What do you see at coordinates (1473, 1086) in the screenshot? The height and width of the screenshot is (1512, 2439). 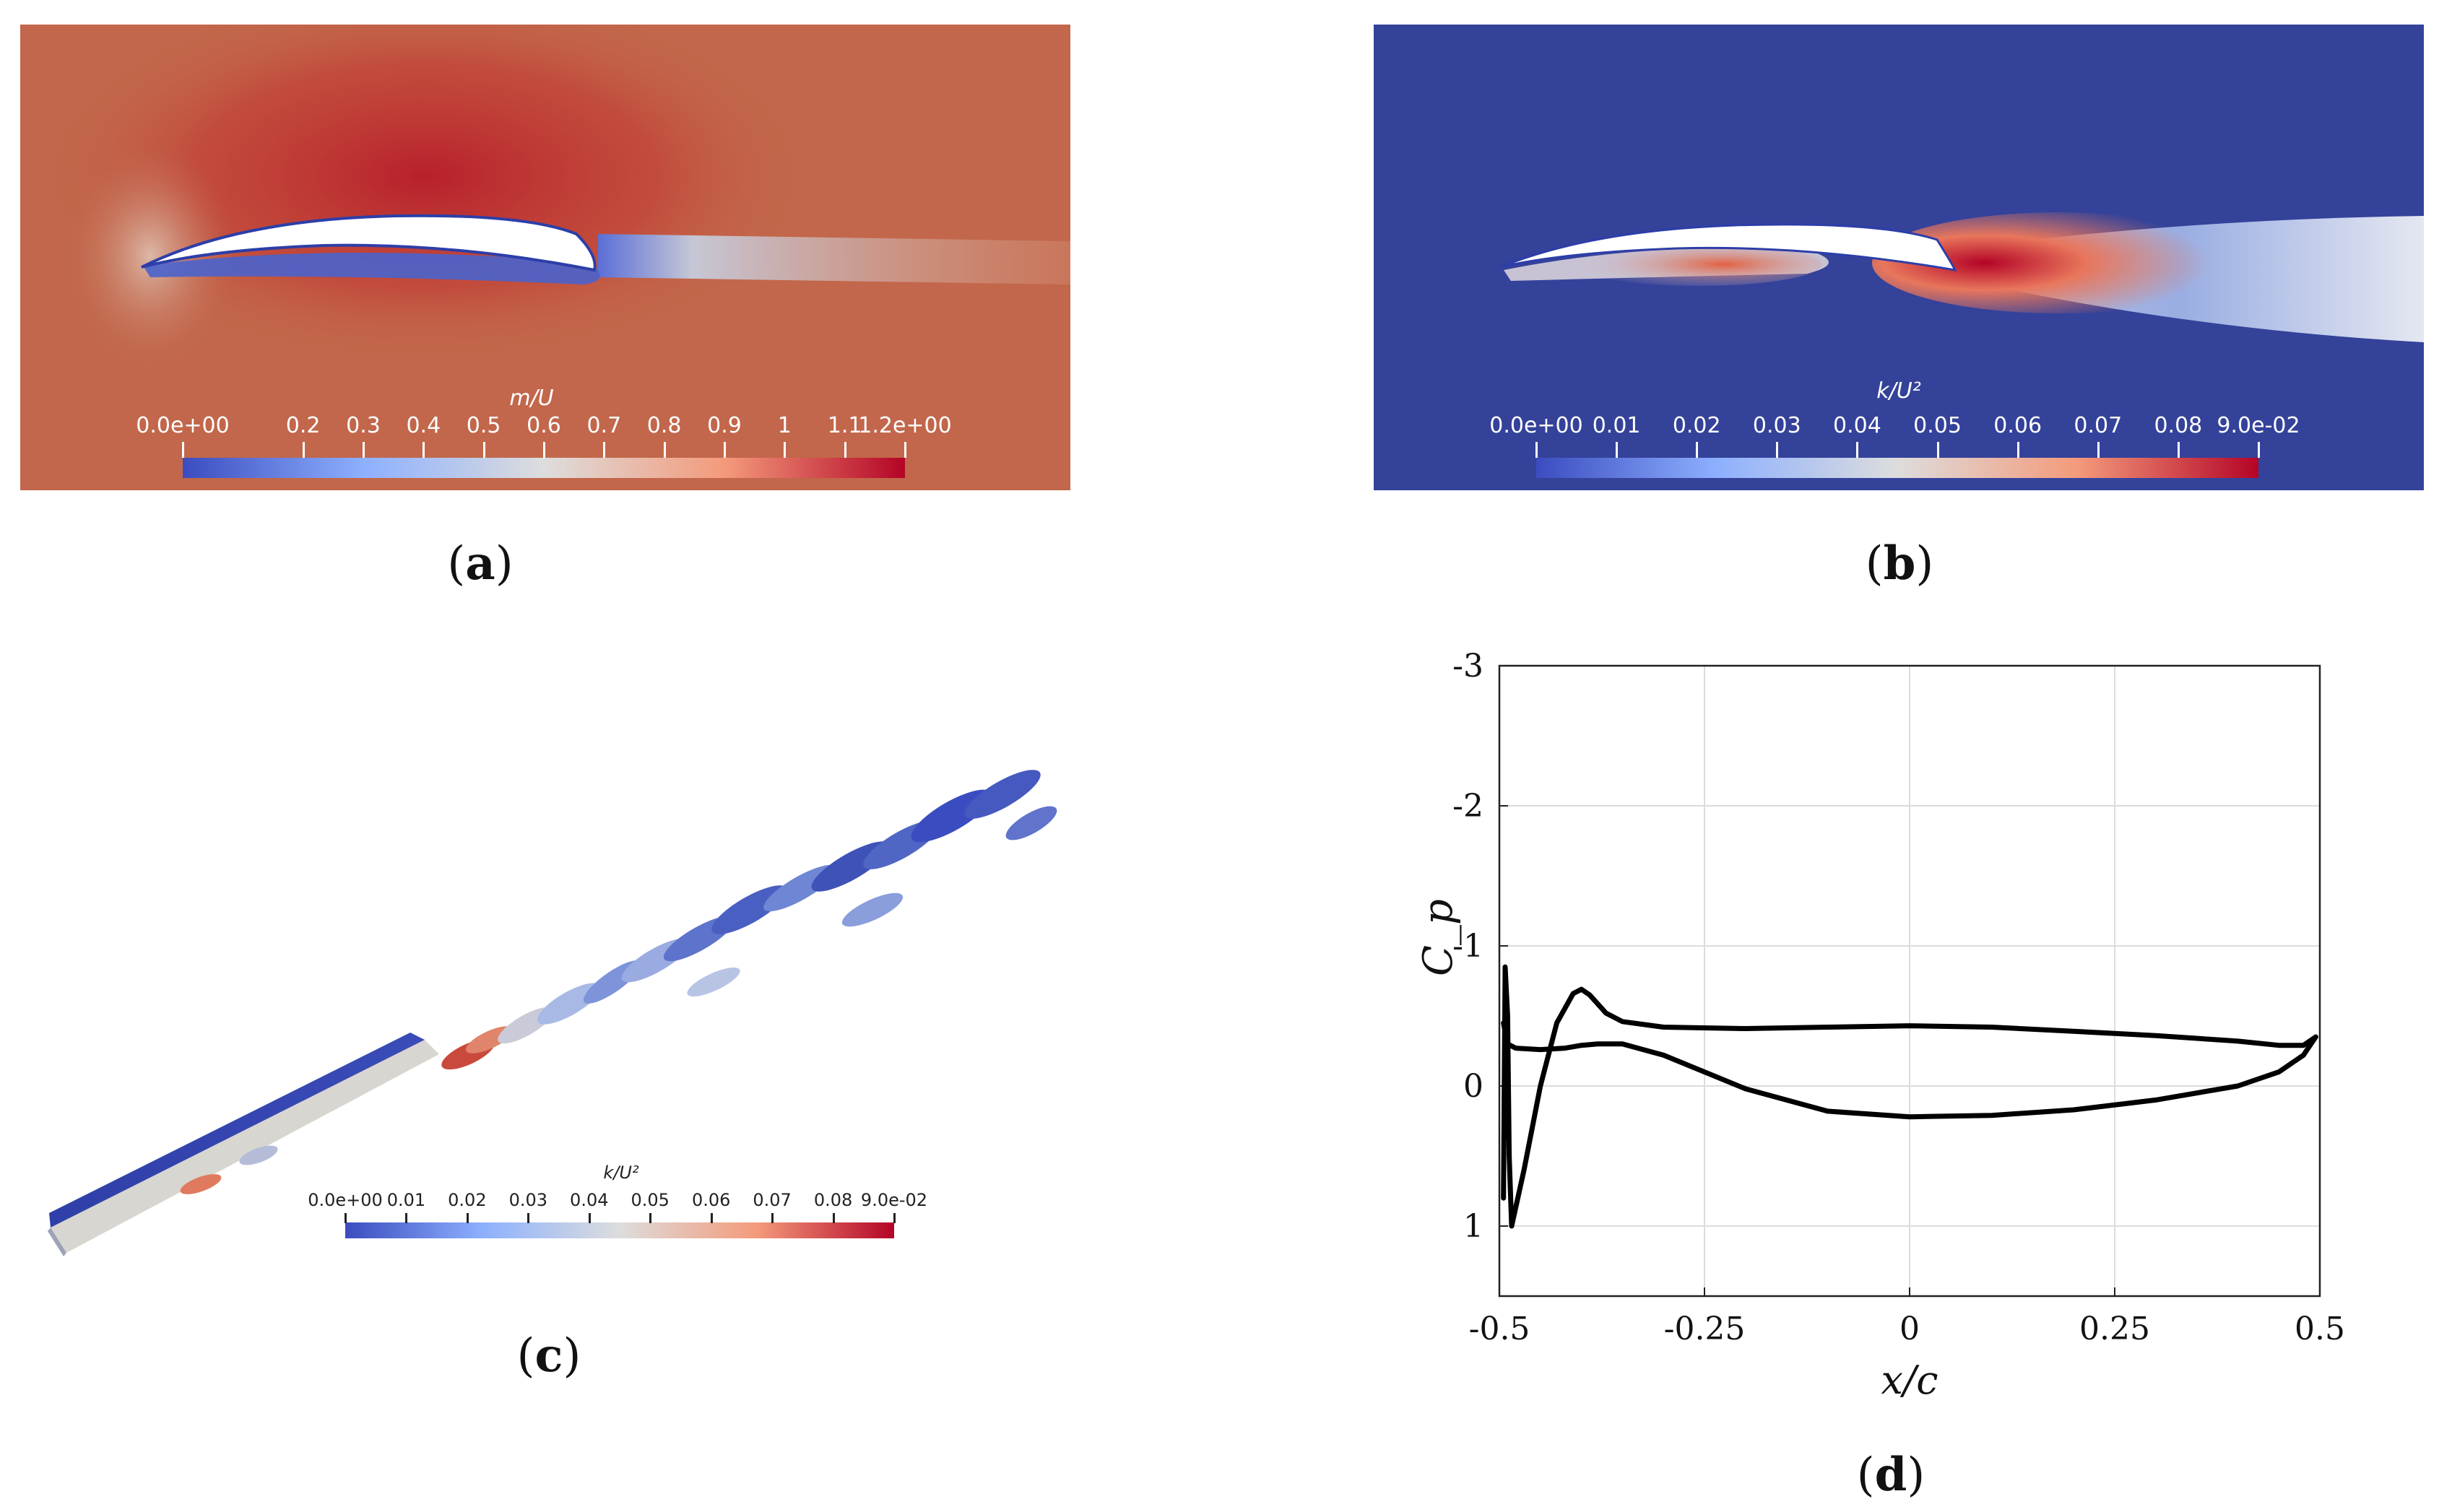 I see `y-tick-label: 0` at bounding box center [1473, 1086].